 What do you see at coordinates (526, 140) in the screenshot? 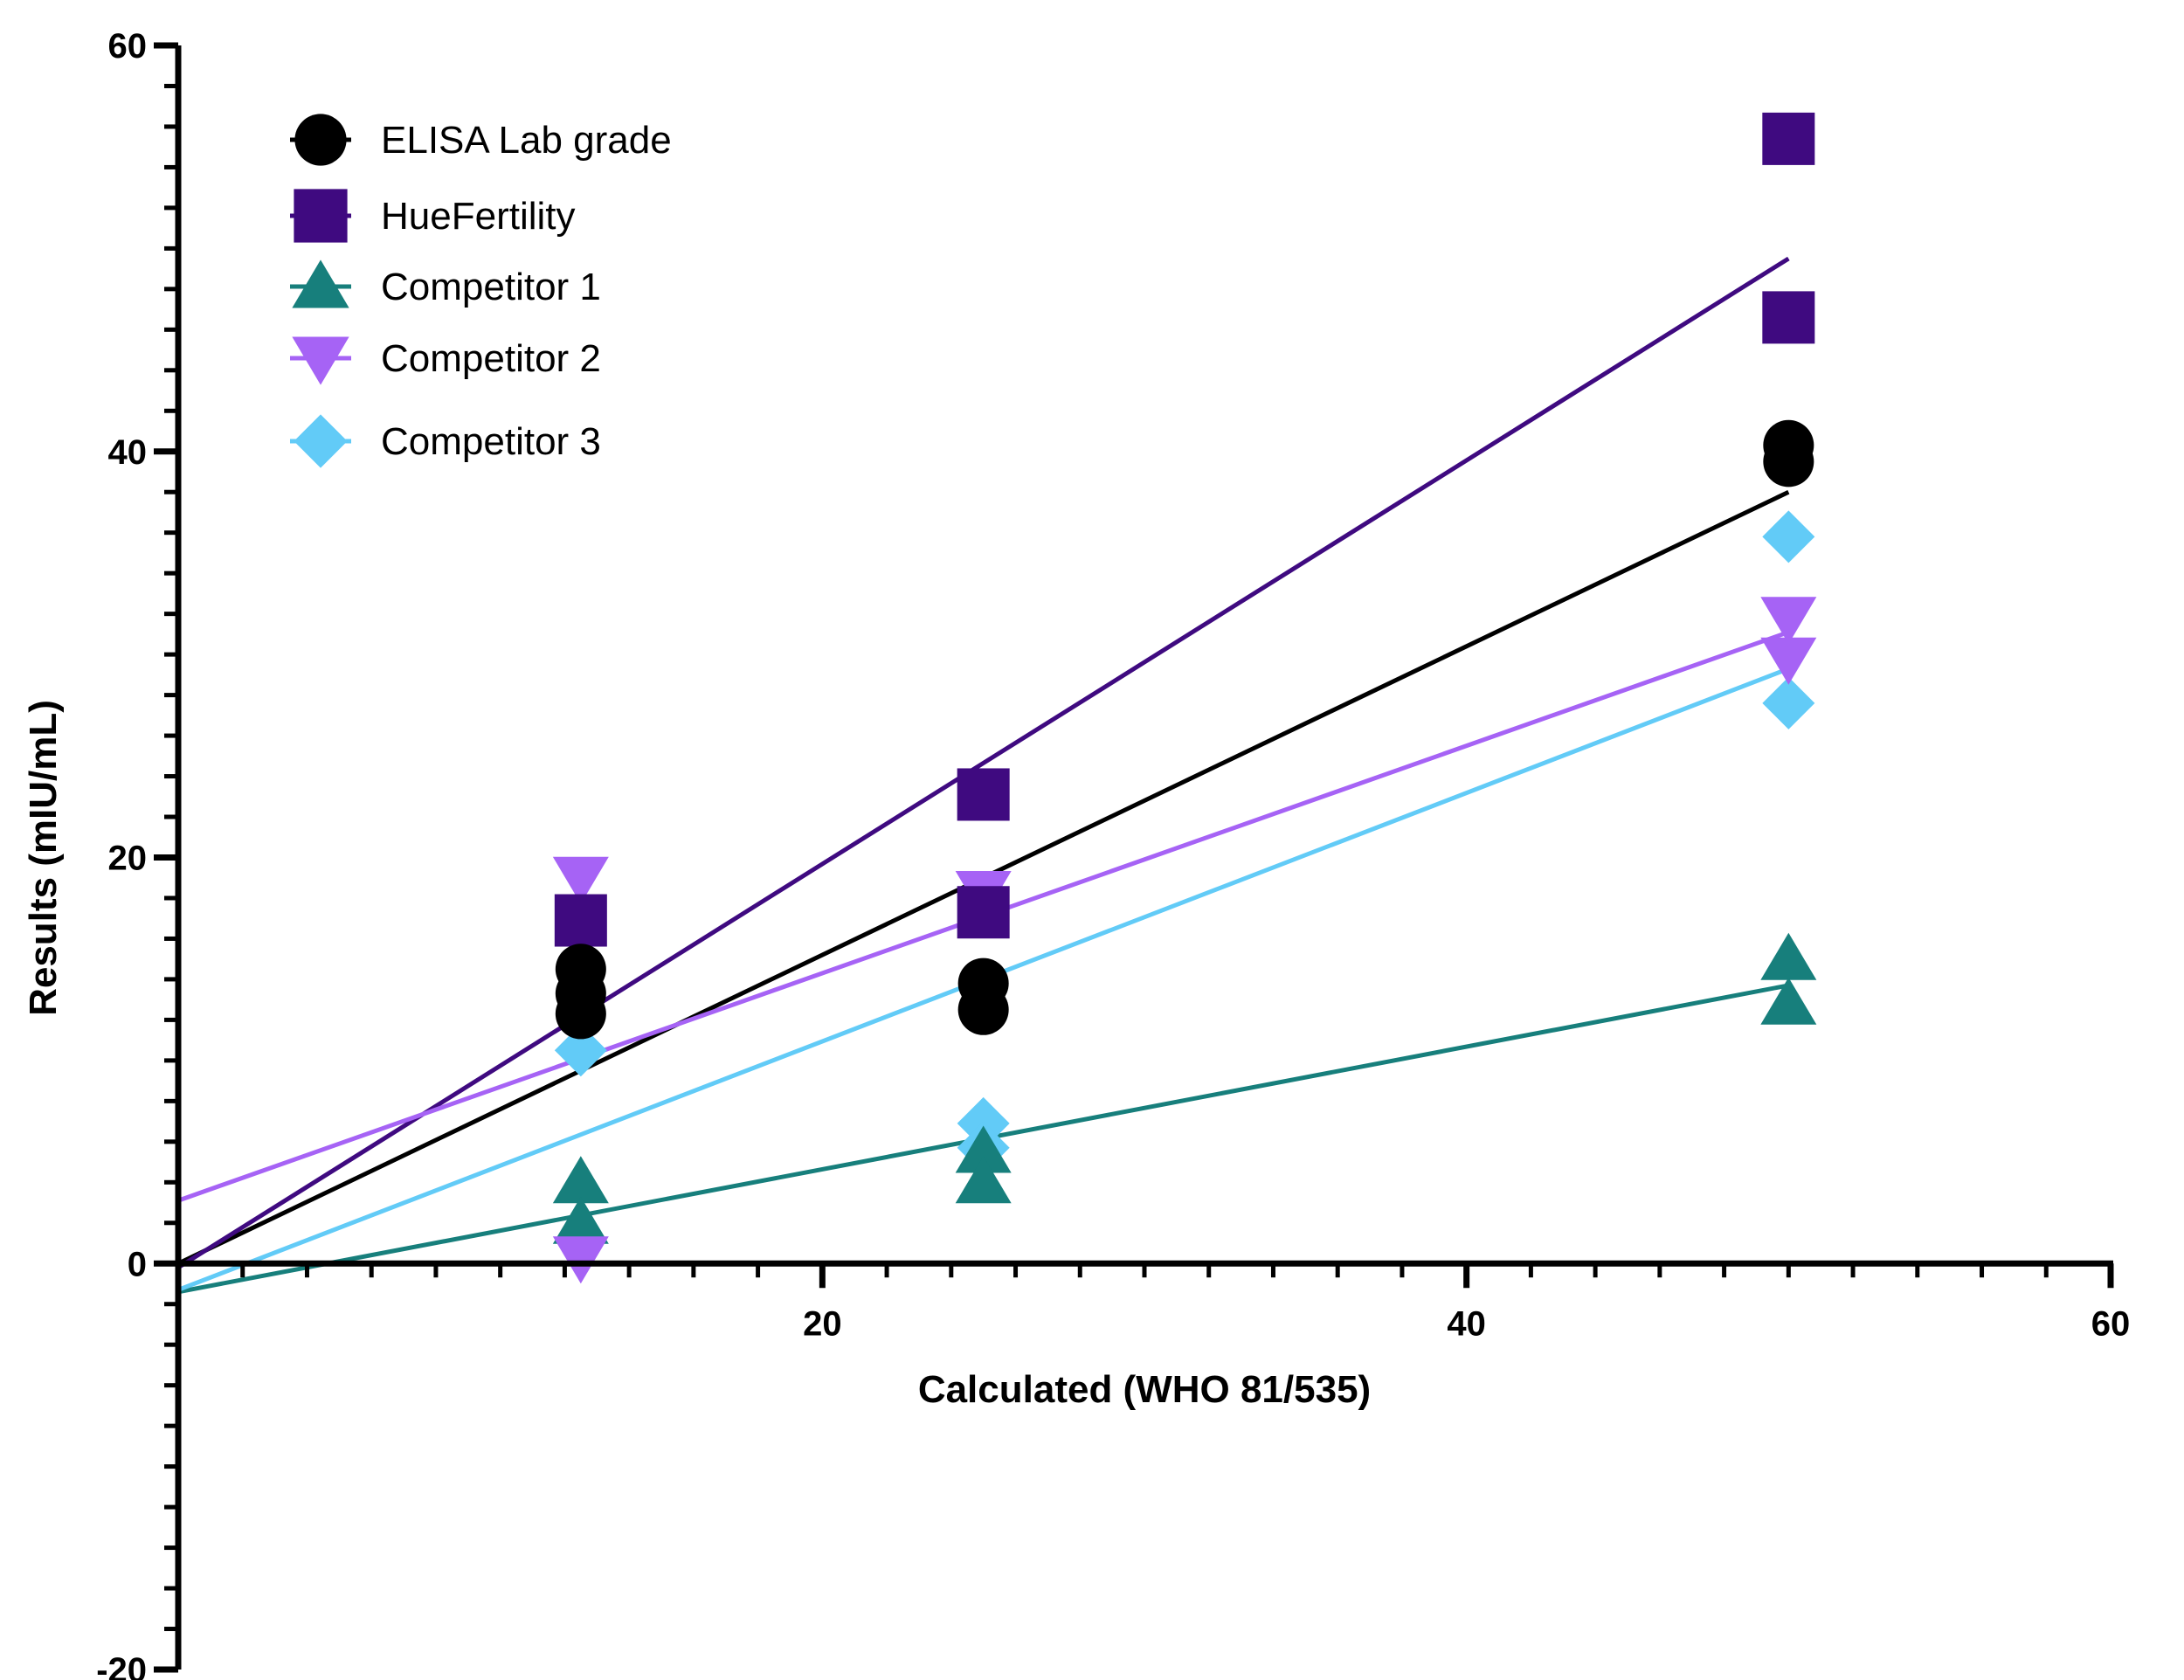
I see `legend-label: ELISA Lab grade` at bounding box center [526, 140].